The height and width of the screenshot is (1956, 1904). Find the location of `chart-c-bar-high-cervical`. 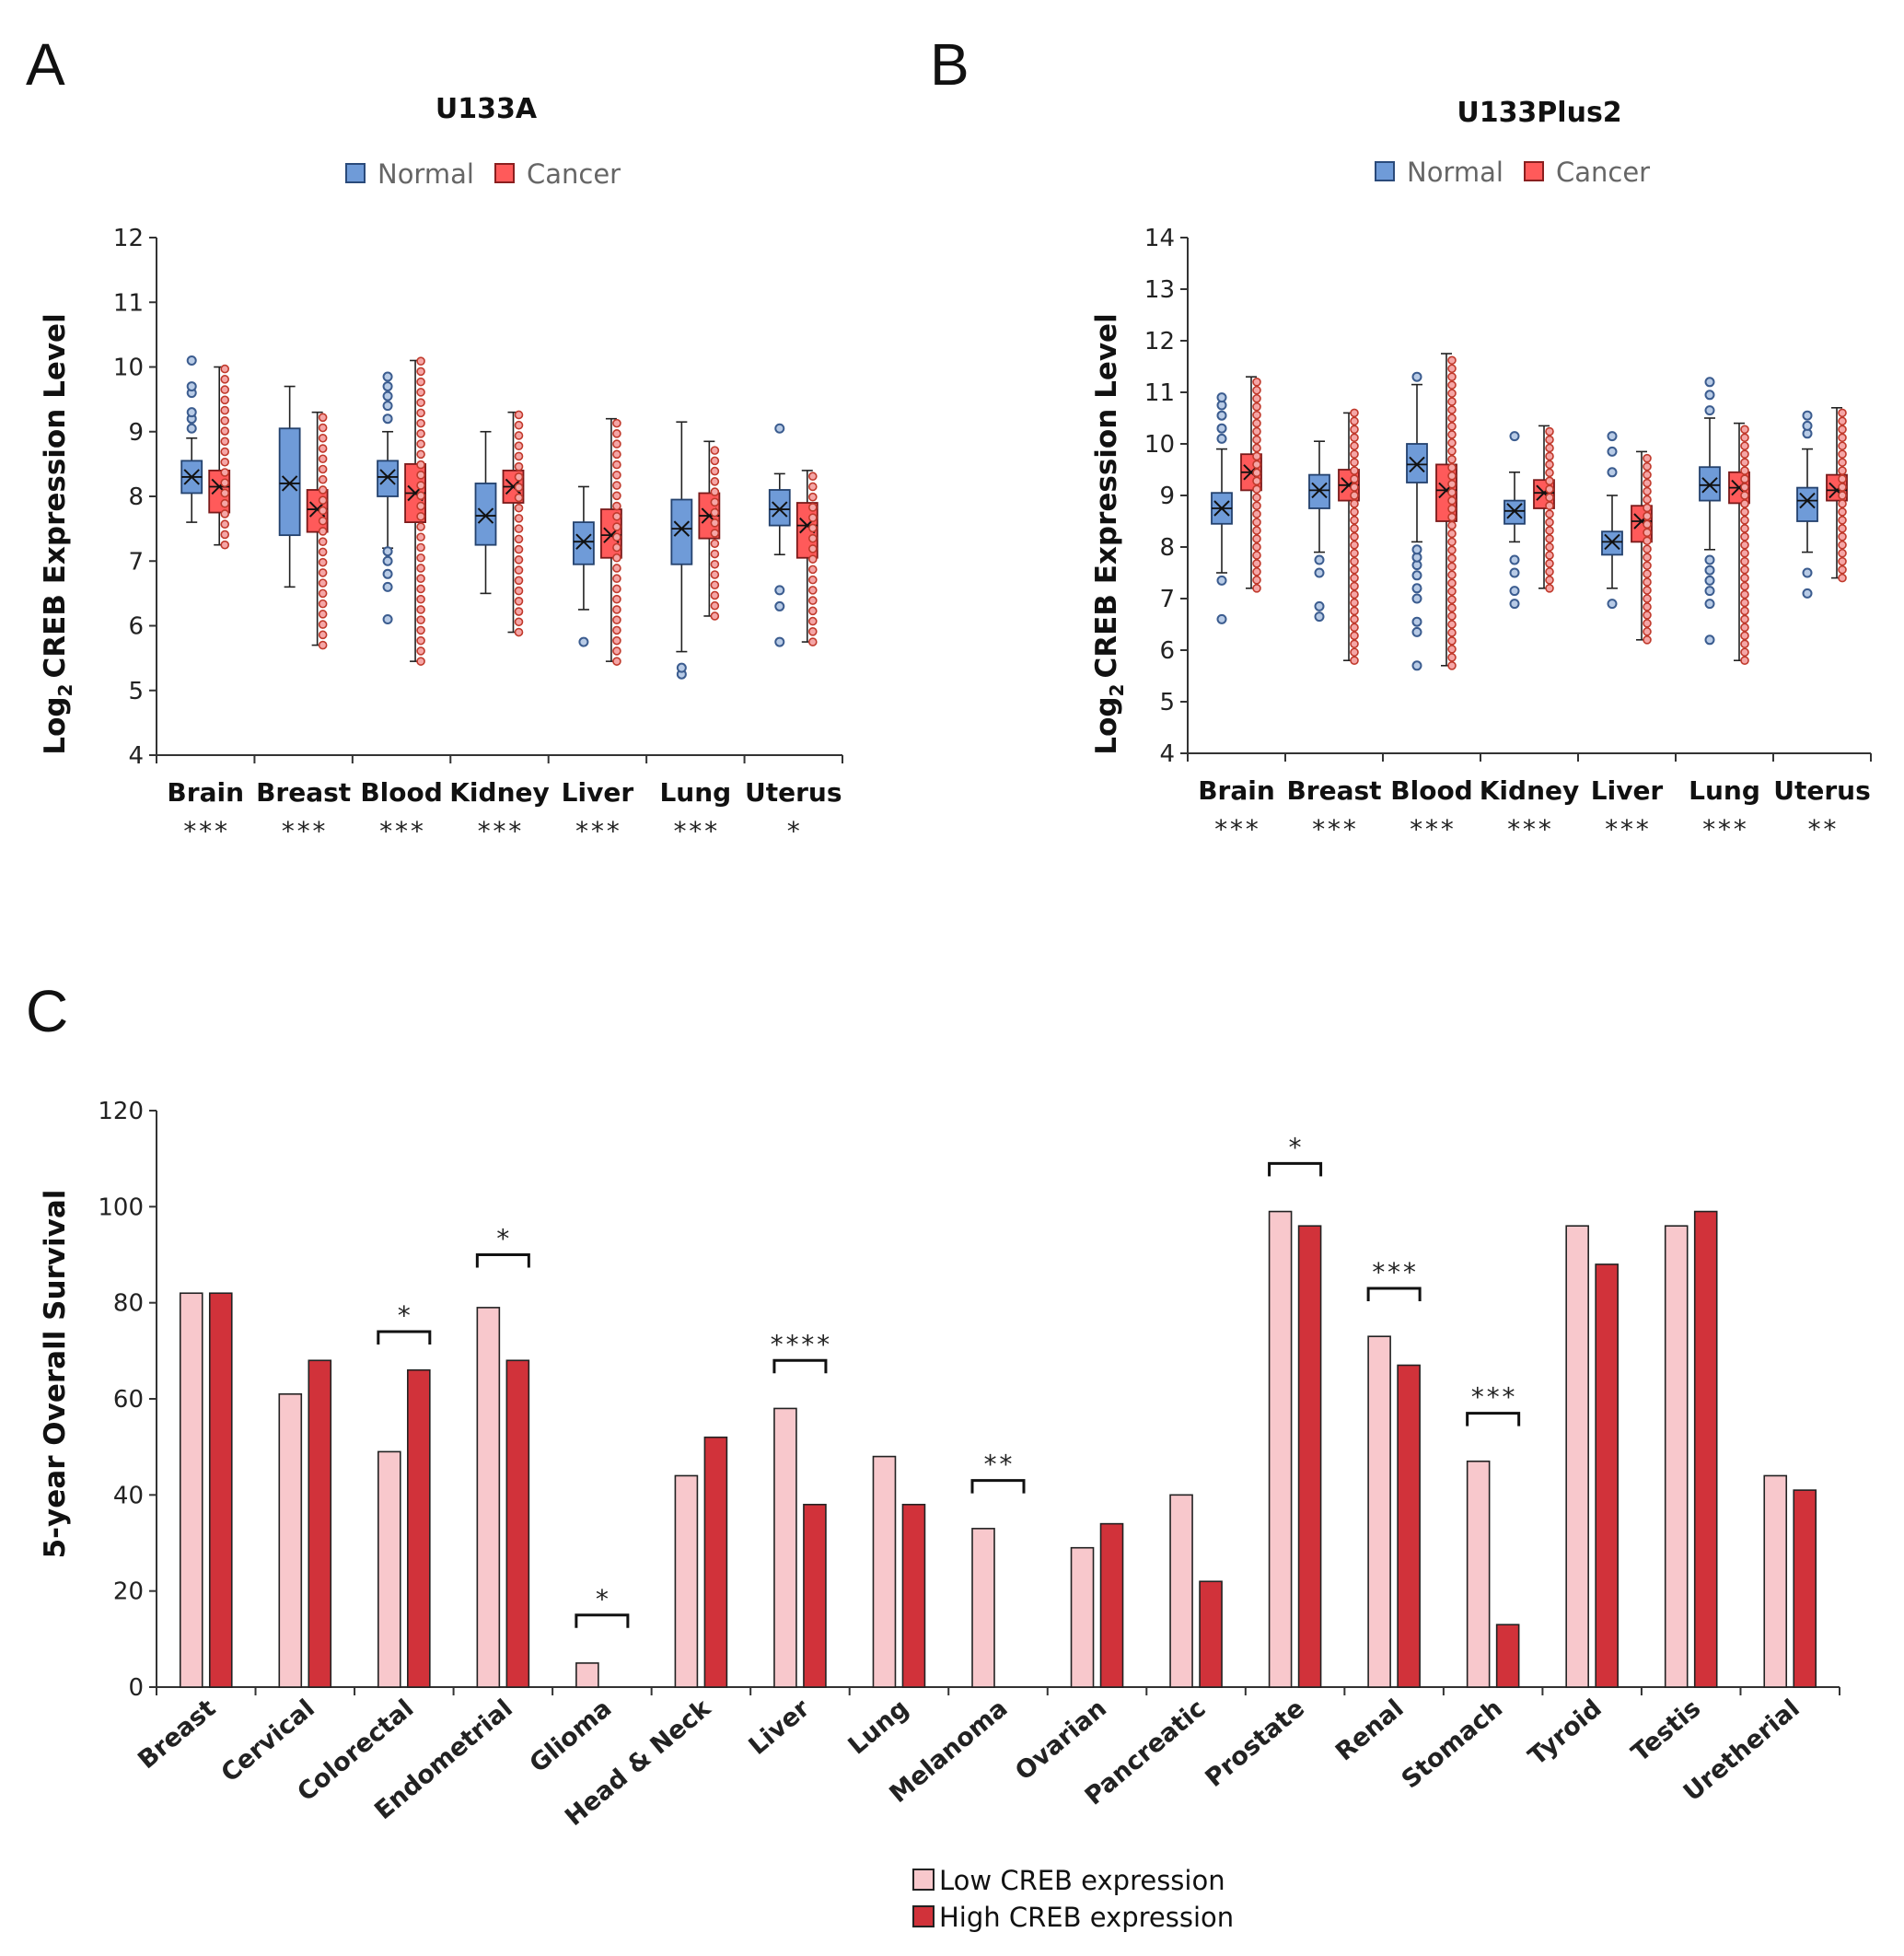

chart-c-bar-high-cervical is located at coordinates (320, 1523).